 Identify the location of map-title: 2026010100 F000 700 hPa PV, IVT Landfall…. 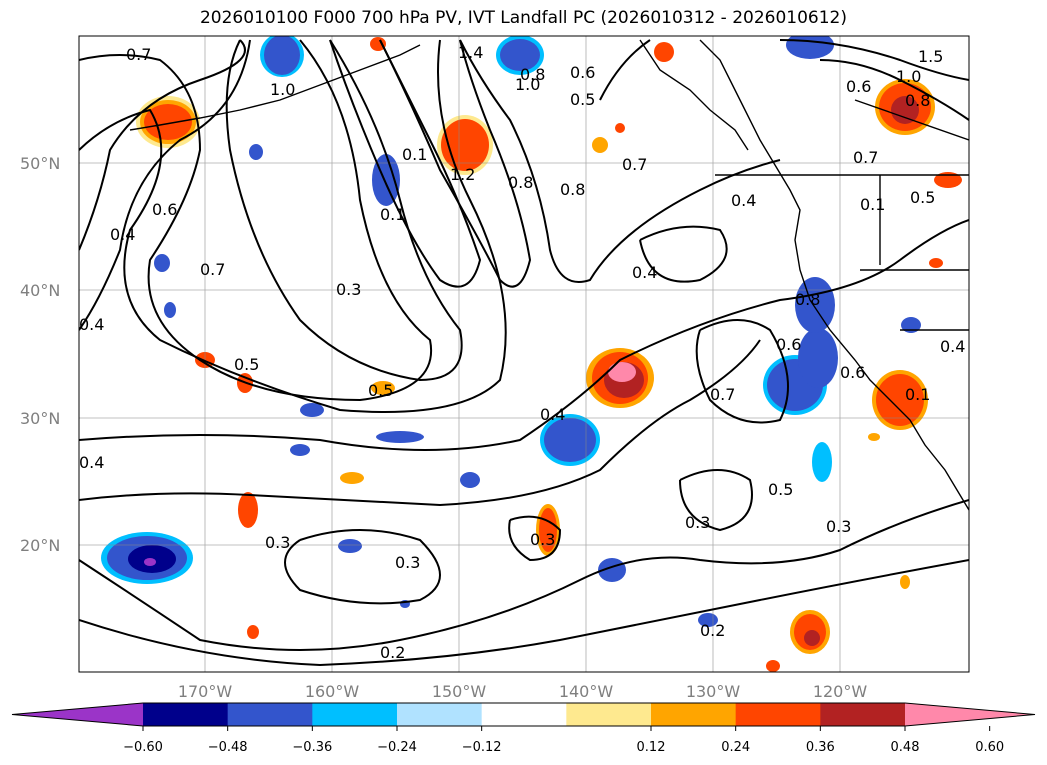
(523, 18).